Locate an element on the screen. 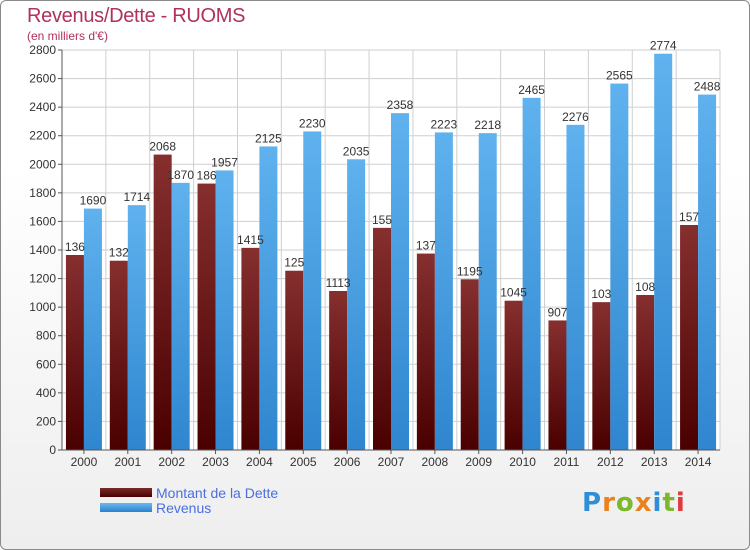  data-label-revenus: 2565 is located at coordinates (619, 76).